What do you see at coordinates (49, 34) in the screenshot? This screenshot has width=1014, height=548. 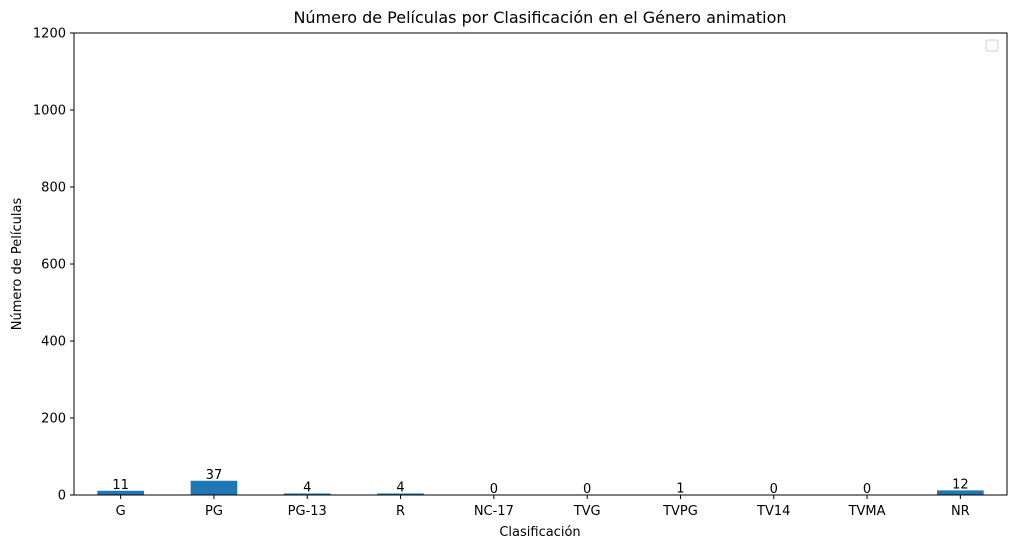 I see `y-tick-label: 1200` at bounding box center [49, 34].